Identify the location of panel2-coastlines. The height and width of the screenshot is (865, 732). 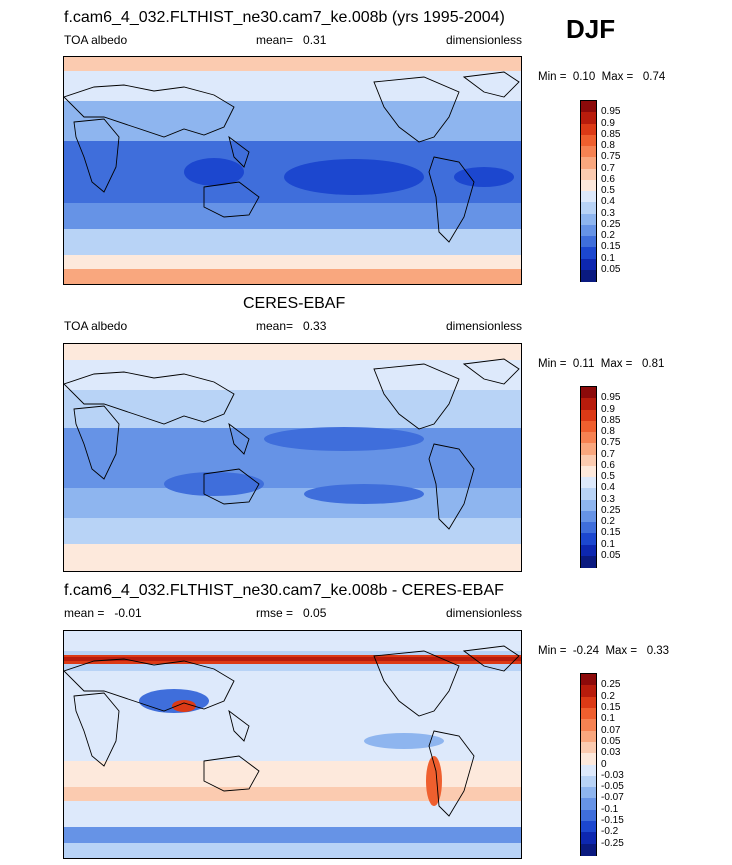
(292, 444).